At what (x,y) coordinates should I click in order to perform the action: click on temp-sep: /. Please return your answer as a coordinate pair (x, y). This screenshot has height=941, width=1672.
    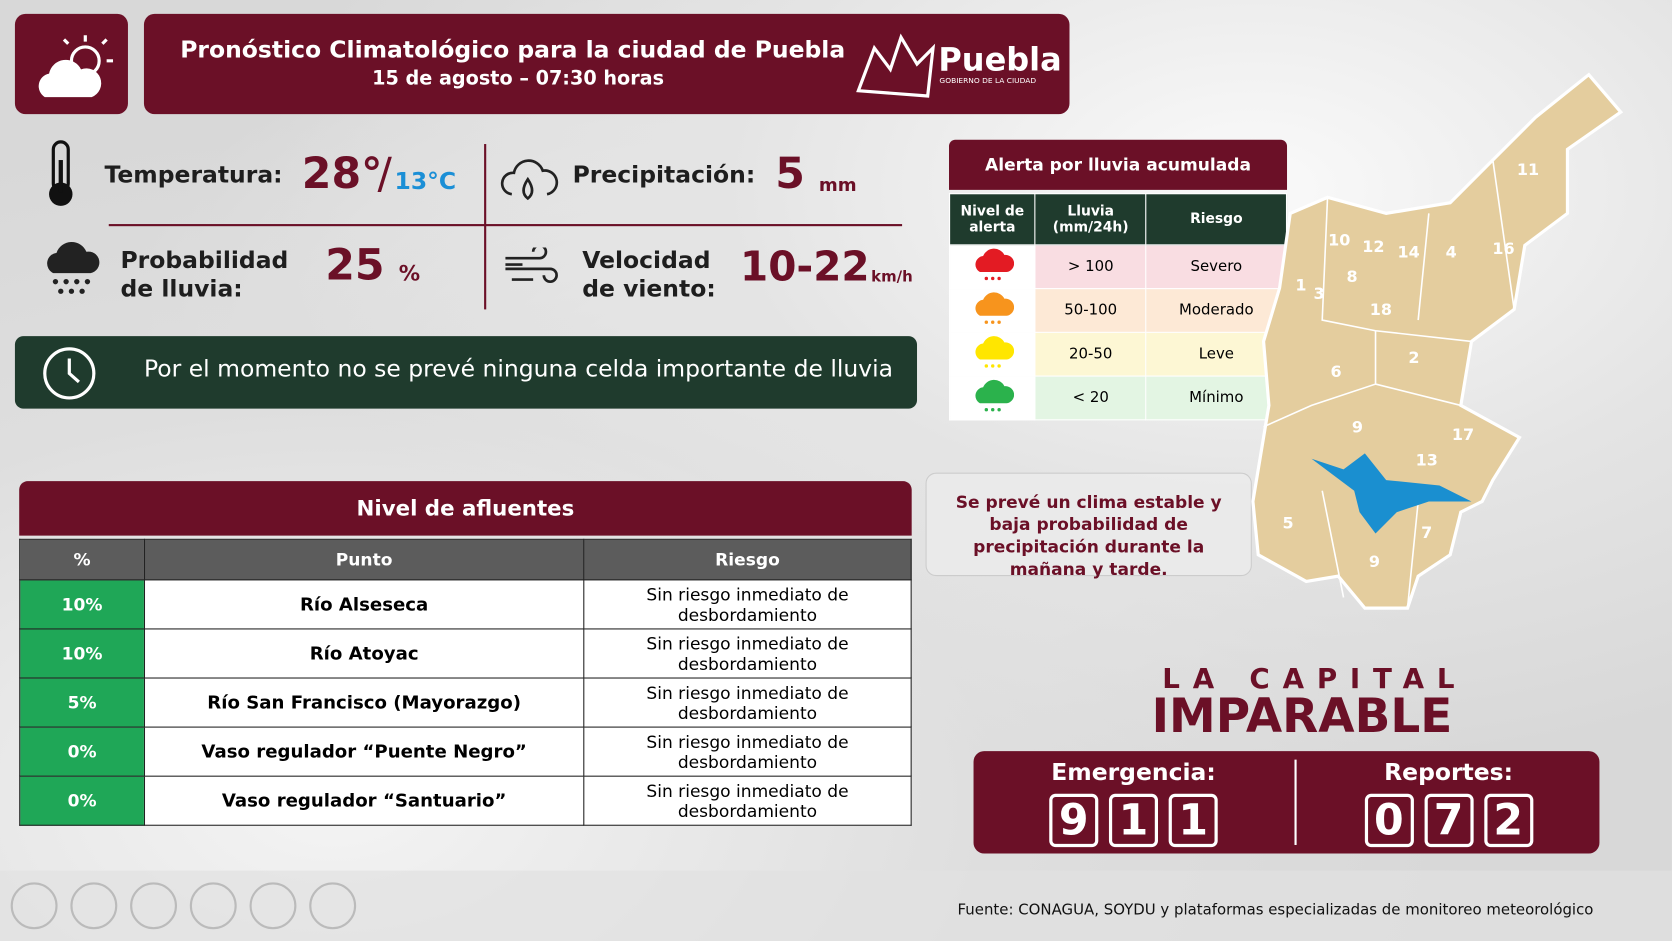
    Looking at the image, I should click on (384, 174).